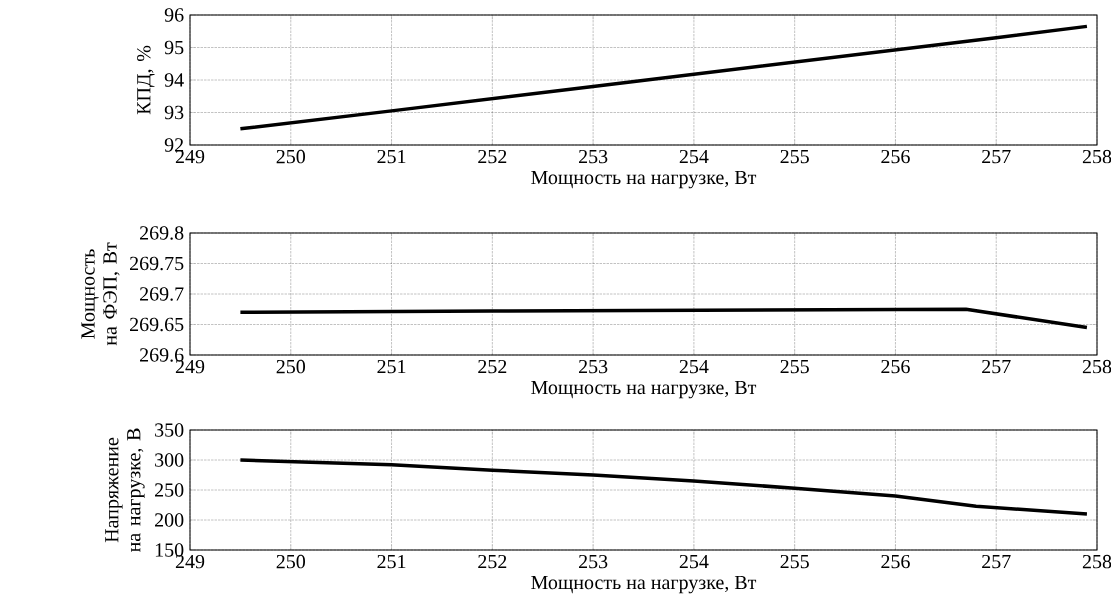  What do you see at coordinates (146, 80) in the screenshot?
I see `y-axis-title: КПД, %` at bounding box center [146, 80].